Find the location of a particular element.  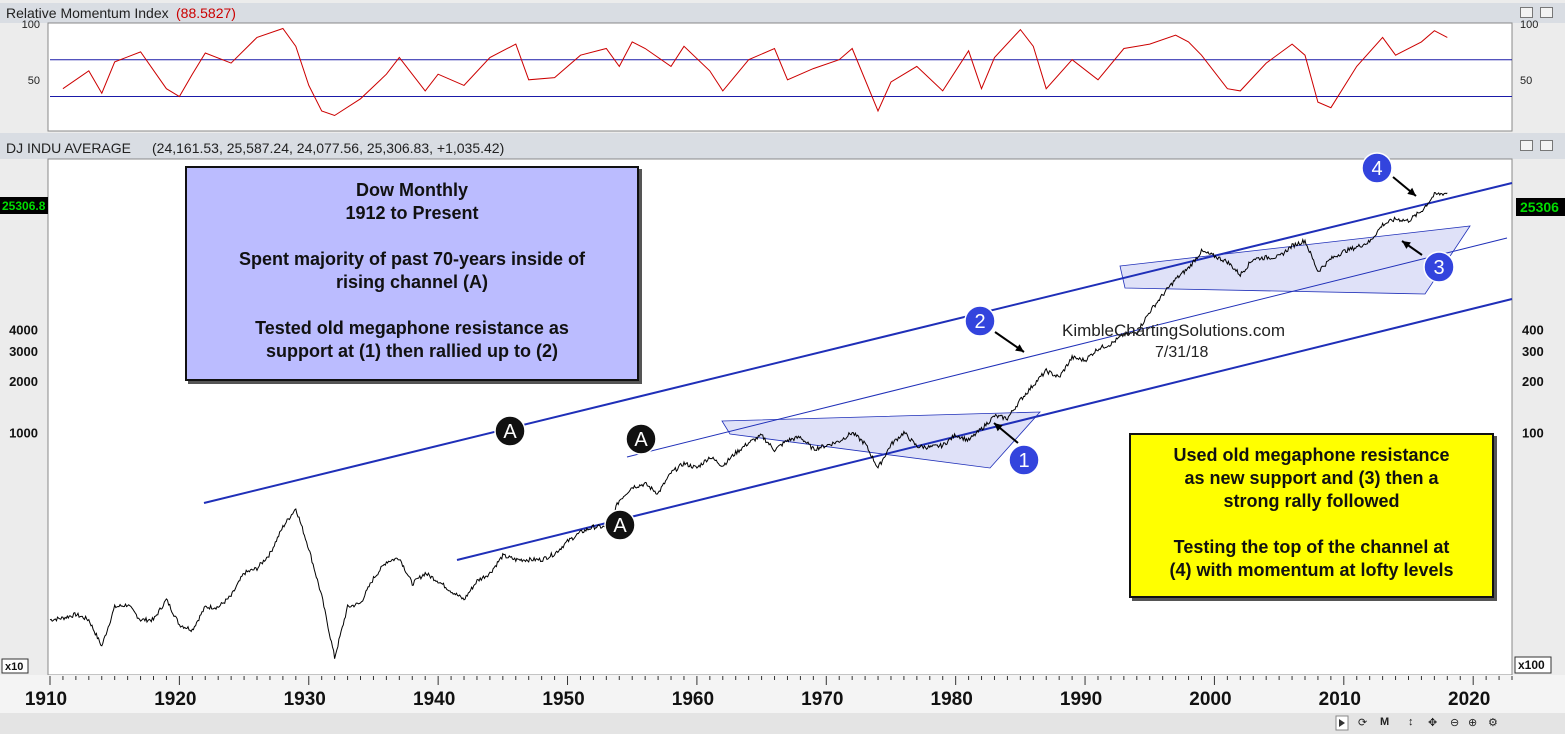

marker-3-circle is located at coordinates (1439, 267).